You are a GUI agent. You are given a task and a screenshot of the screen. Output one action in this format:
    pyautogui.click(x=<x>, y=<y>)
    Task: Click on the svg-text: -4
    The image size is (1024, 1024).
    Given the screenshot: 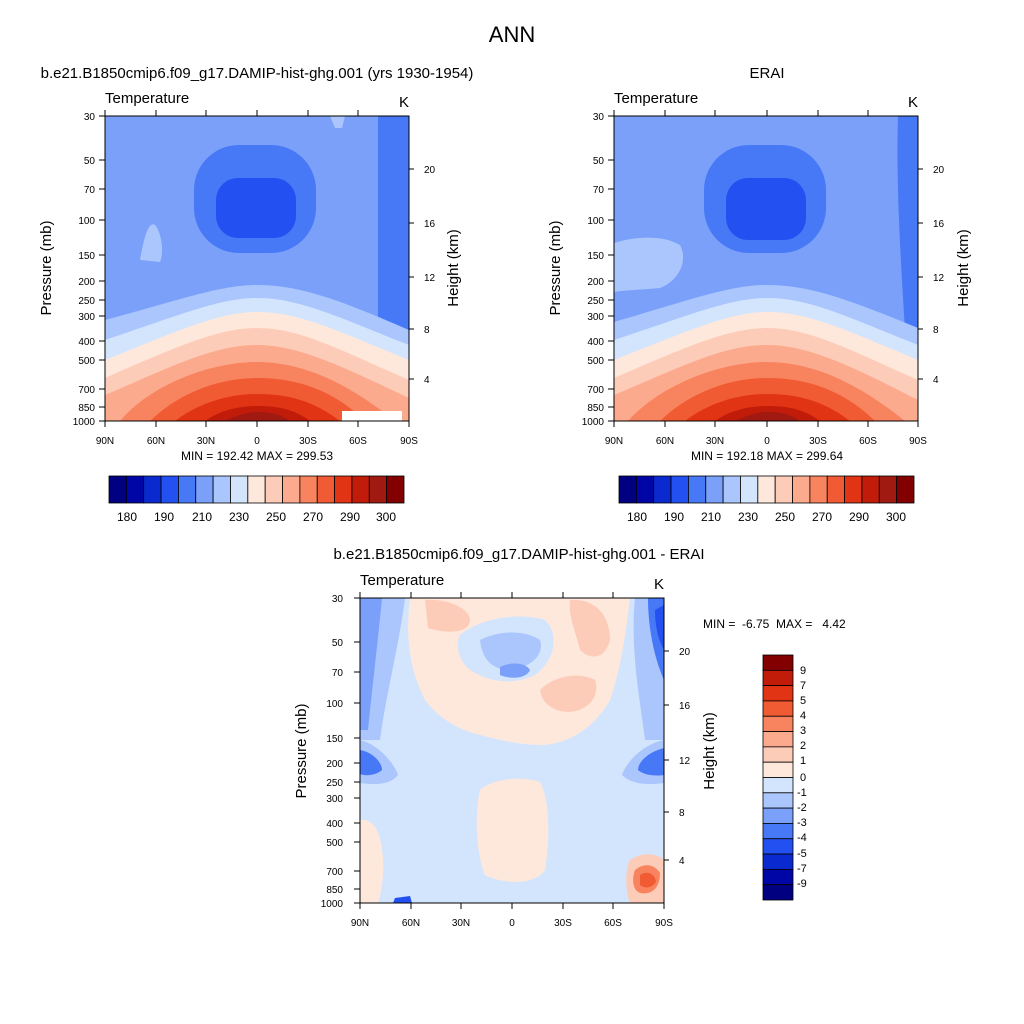 What is the action you would take?
    pyautogui.click(x=802, y=838)
    